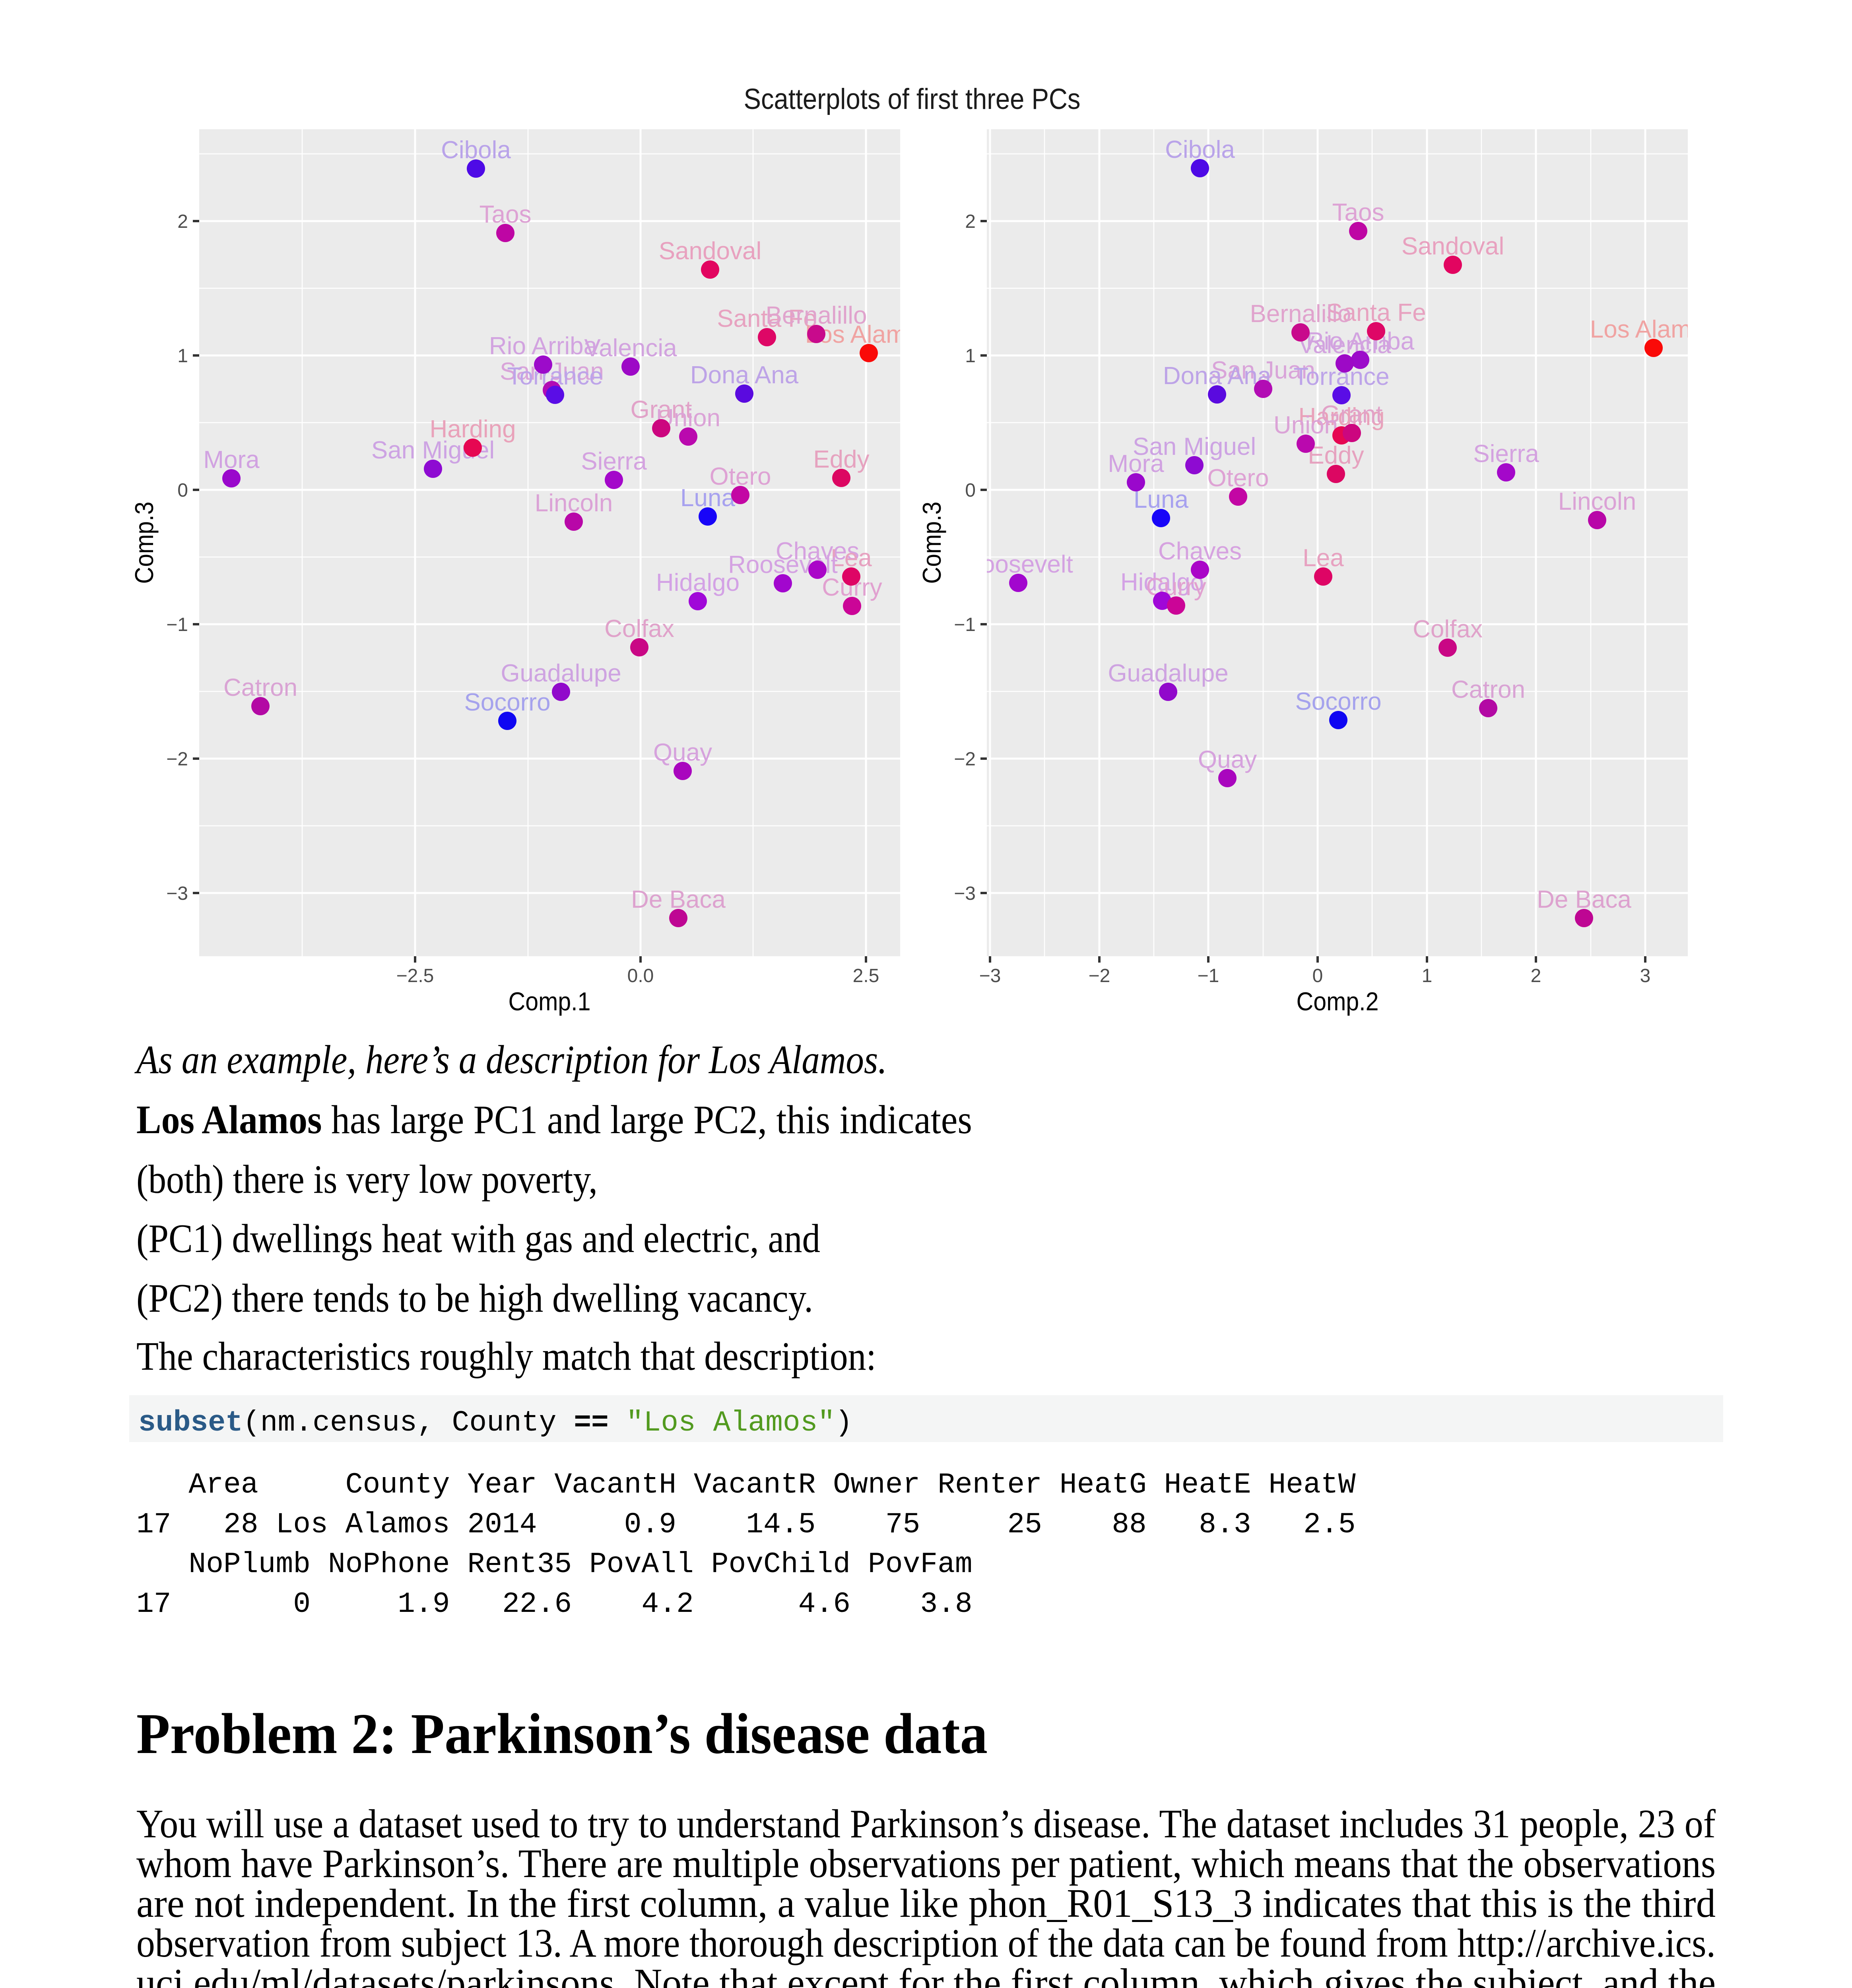 This screenshot has height=1988, width=1852. Describe the element at coordinates (1194, 446) in the screenshot. I see `svg-text: San Miguel` at that location.